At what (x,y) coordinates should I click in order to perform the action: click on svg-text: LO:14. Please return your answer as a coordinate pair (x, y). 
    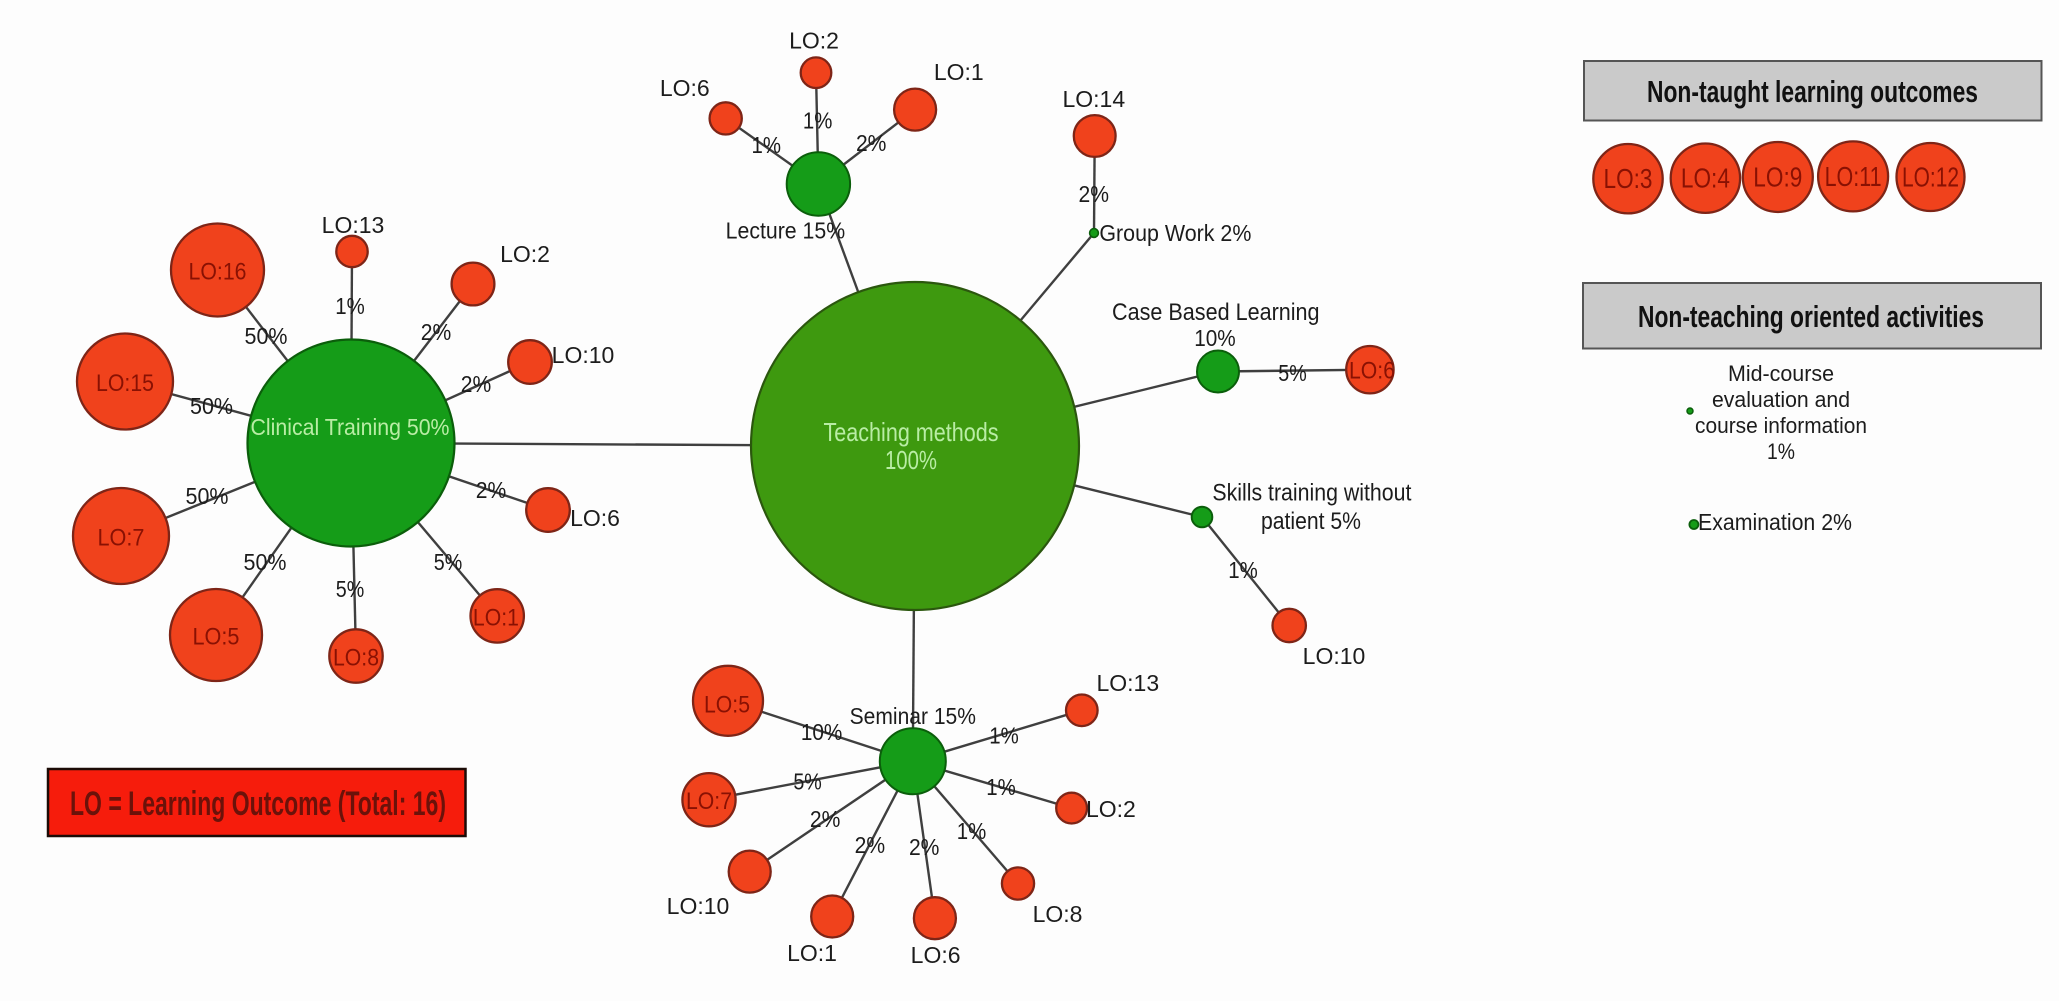
    Looking at the image, I should click on (1093, 99).